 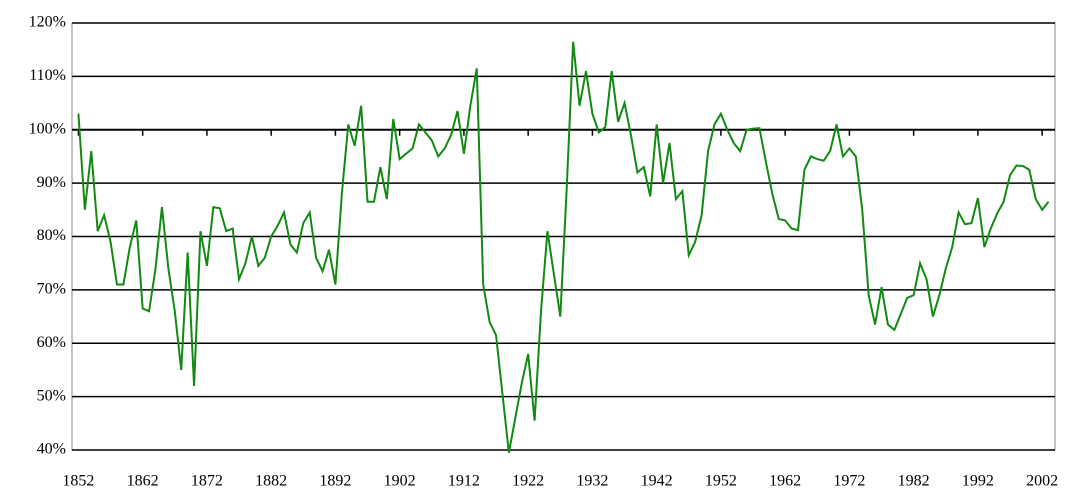 What do you see at coordinates (47, 22) in the screenshot?
I see `y-tick-label: 120%` at bounding box center [47, 22].